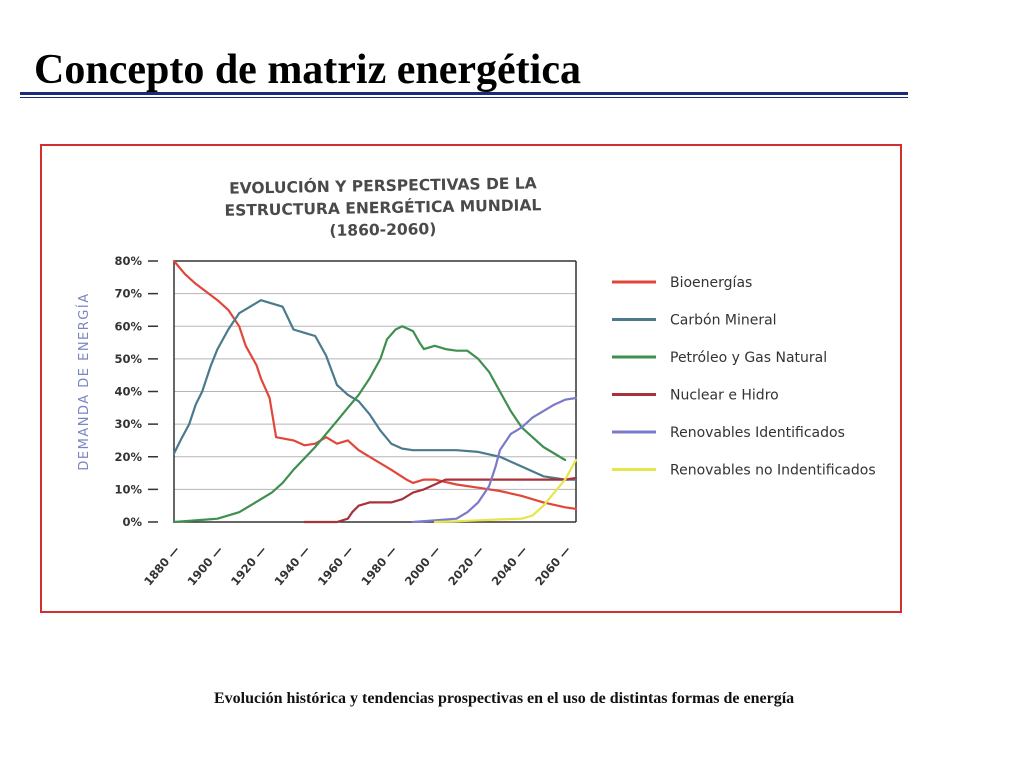  What do you see at coordinates (757, 433) in the screenshot?
I see `legend-label-5: Renovables Identificados` at bounding box center [757, 433].